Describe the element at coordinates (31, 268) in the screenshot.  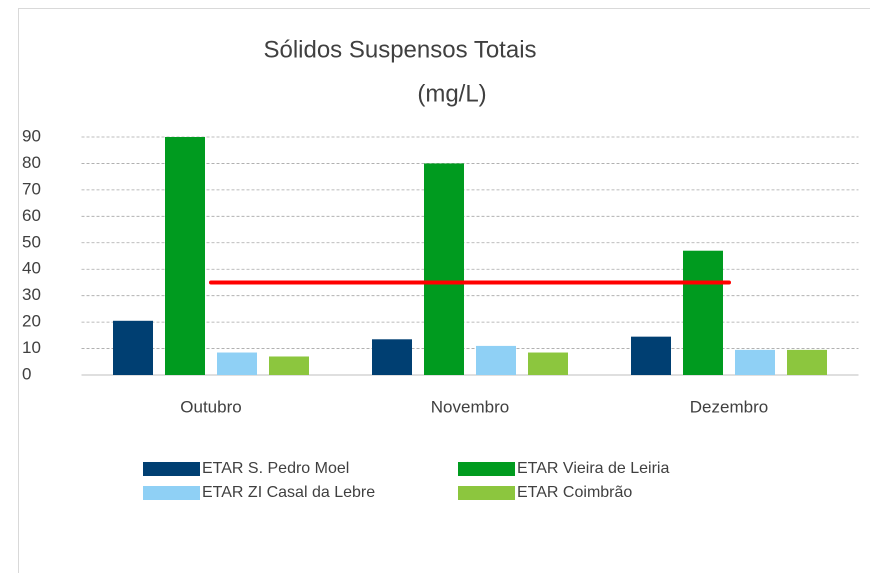
I see `y-tick-label: 40` at that location.